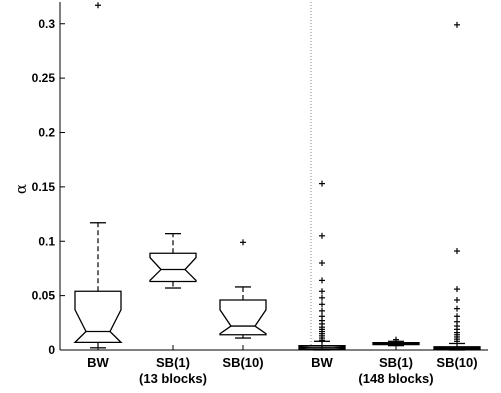  I want to click on y-tick-label: 0, so click(51, 350).